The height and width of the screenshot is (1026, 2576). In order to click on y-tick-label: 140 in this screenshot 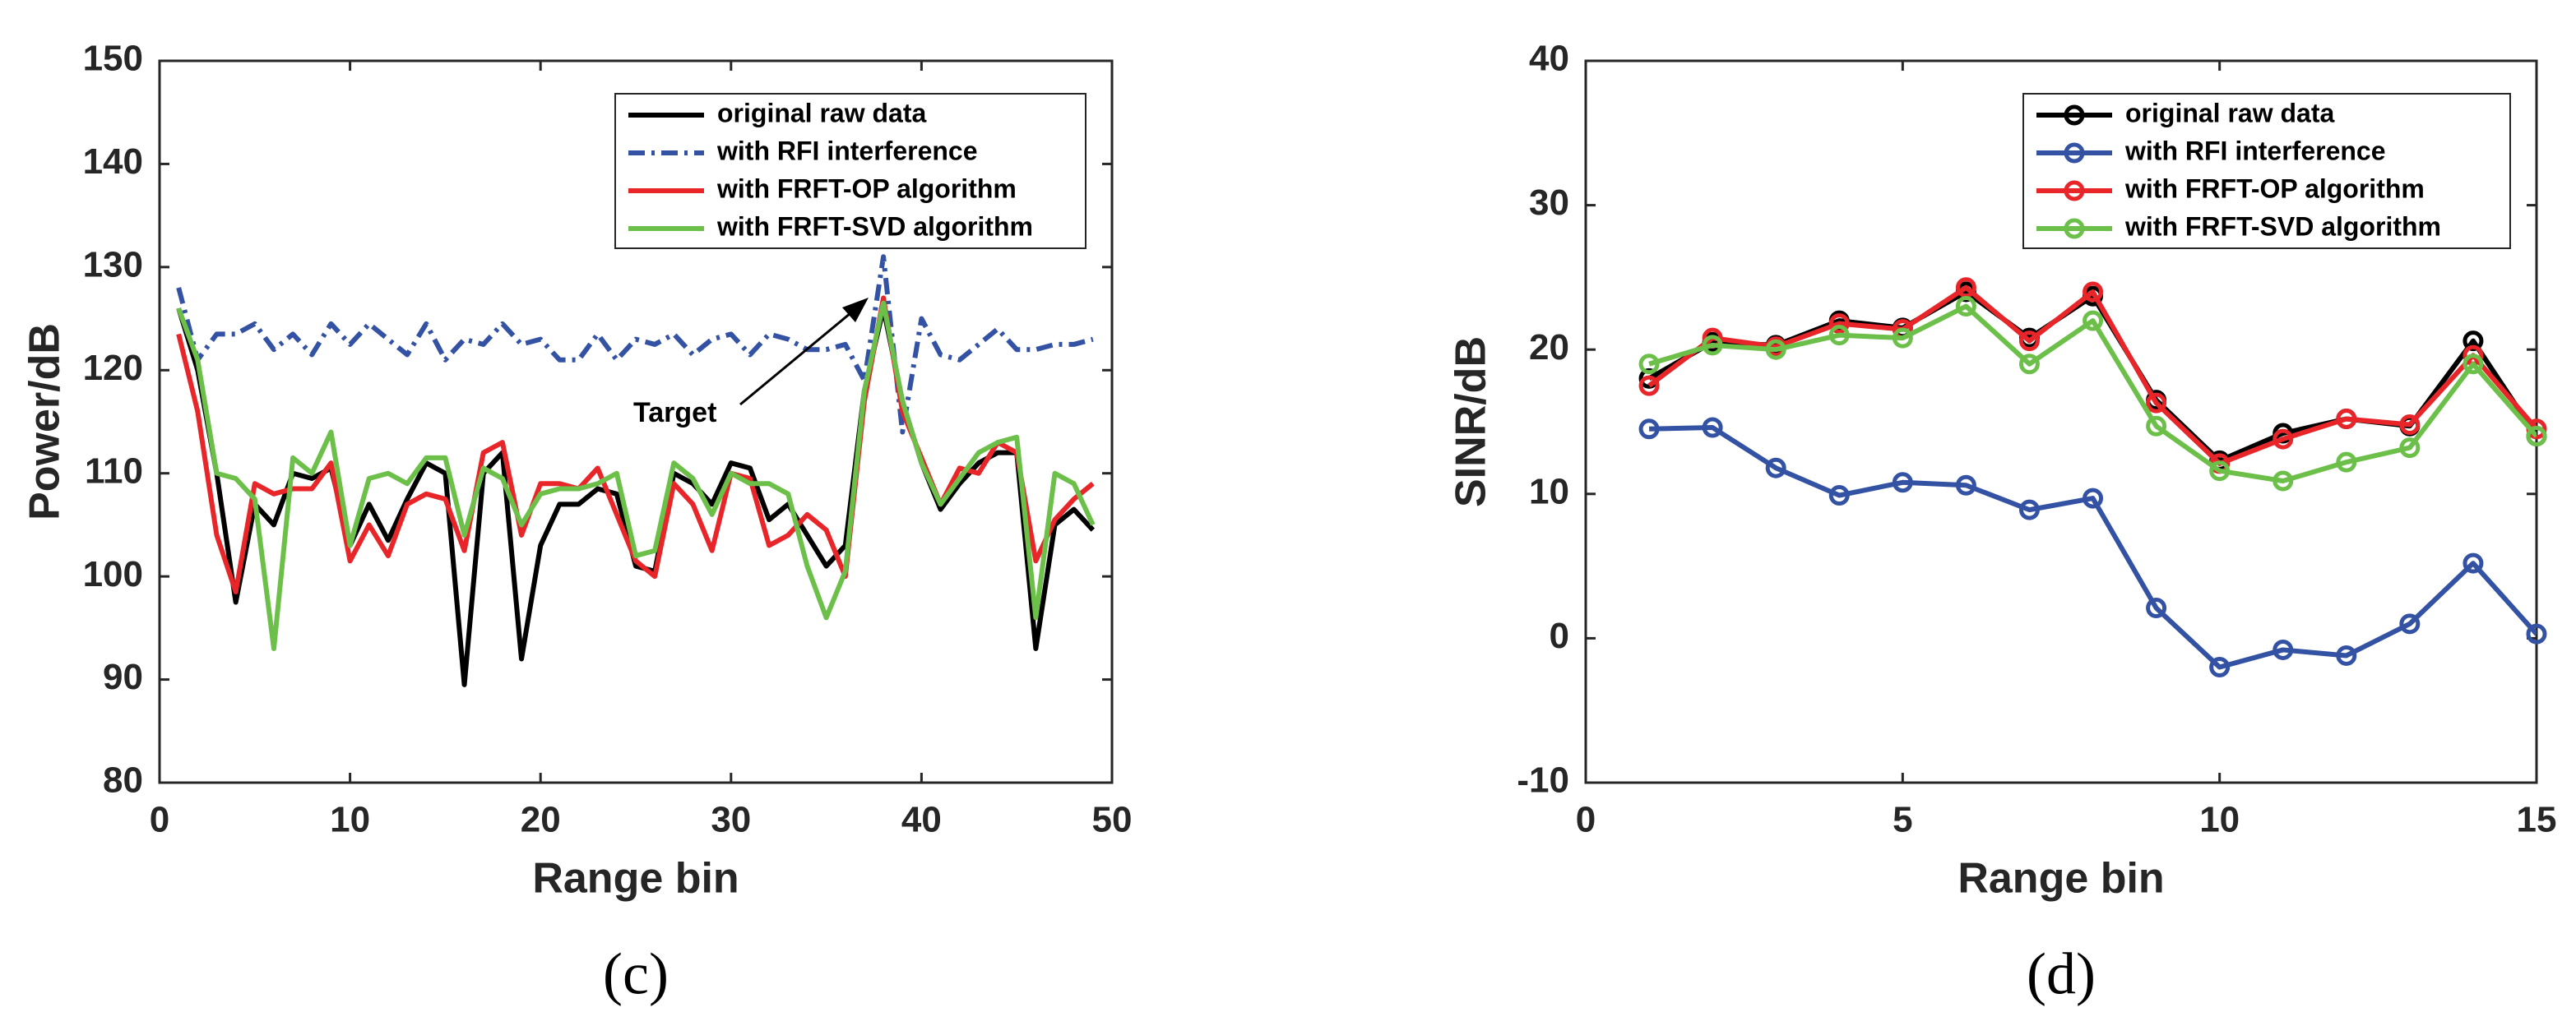, I will do `click(113, 161)`.